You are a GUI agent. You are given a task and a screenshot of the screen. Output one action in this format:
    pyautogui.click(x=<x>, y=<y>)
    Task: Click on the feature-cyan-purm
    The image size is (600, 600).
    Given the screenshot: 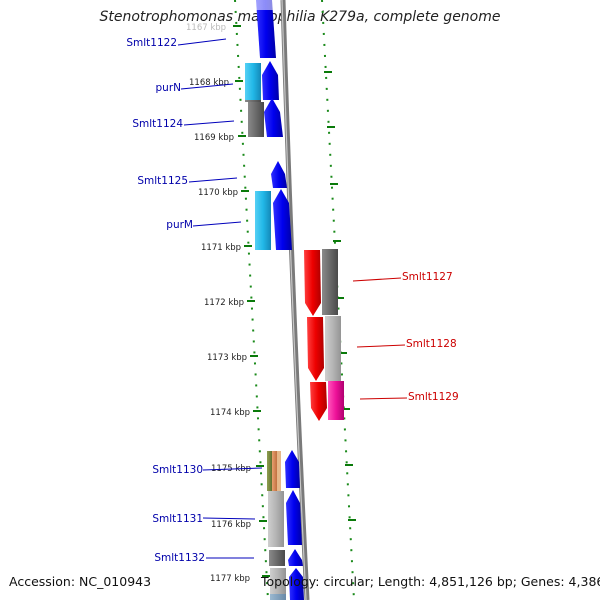 What is the action you would take?
    pyautogui.click(x=263, y=220)
    